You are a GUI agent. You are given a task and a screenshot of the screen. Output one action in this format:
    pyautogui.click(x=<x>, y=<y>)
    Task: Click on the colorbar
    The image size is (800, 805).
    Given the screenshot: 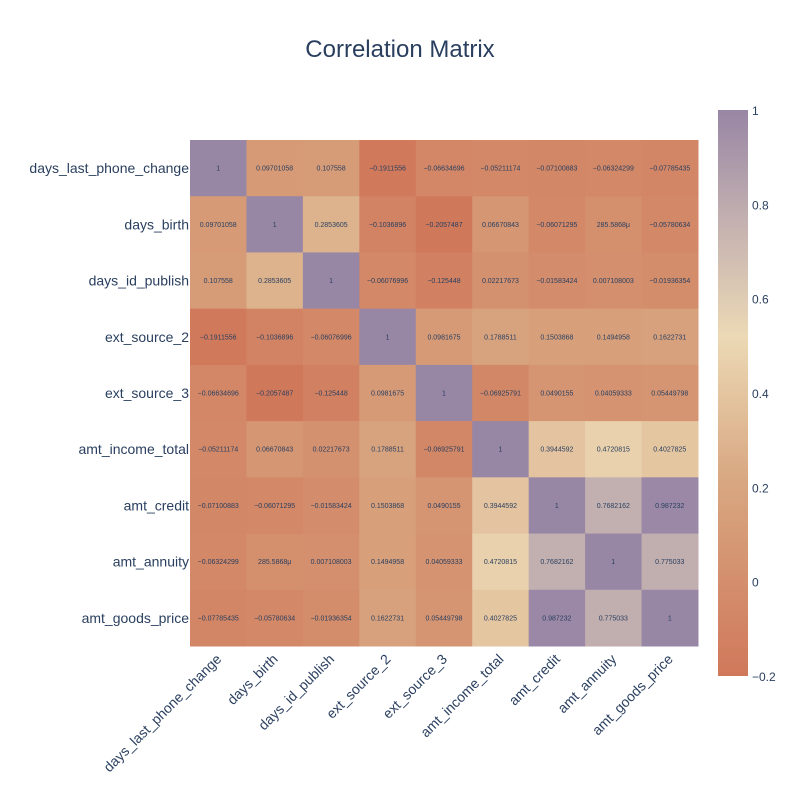 What is the action you would take?
    pyautogui.click(x=733, y=393)
    